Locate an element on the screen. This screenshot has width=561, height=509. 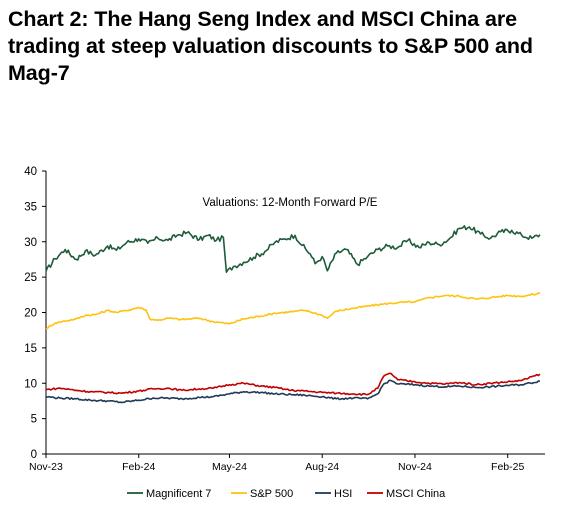
series-line-hsi is located at coordinates (292, 391).